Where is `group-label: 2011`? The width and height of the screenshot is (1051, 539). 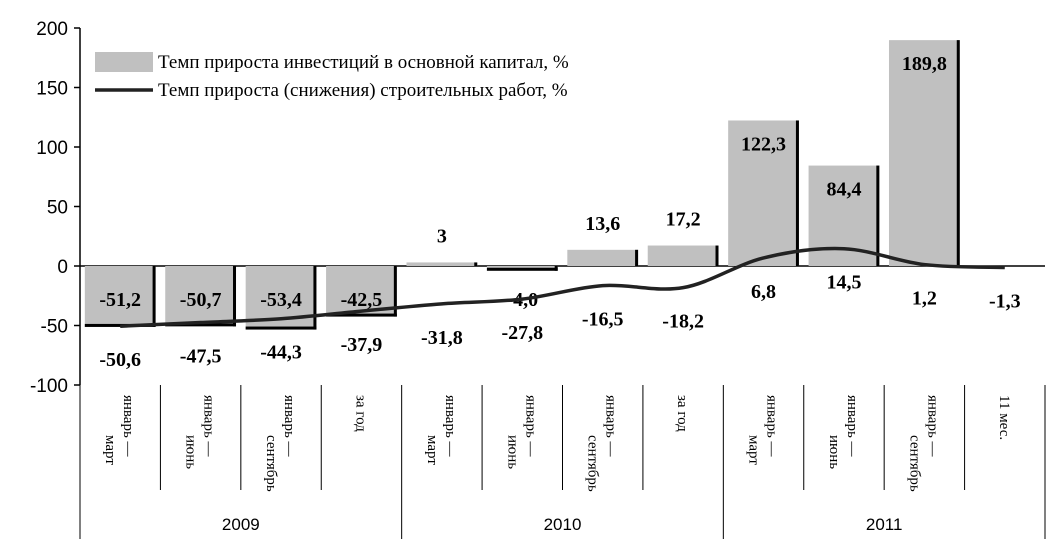 group-label: 2011 is located at coordinates (884, 524).